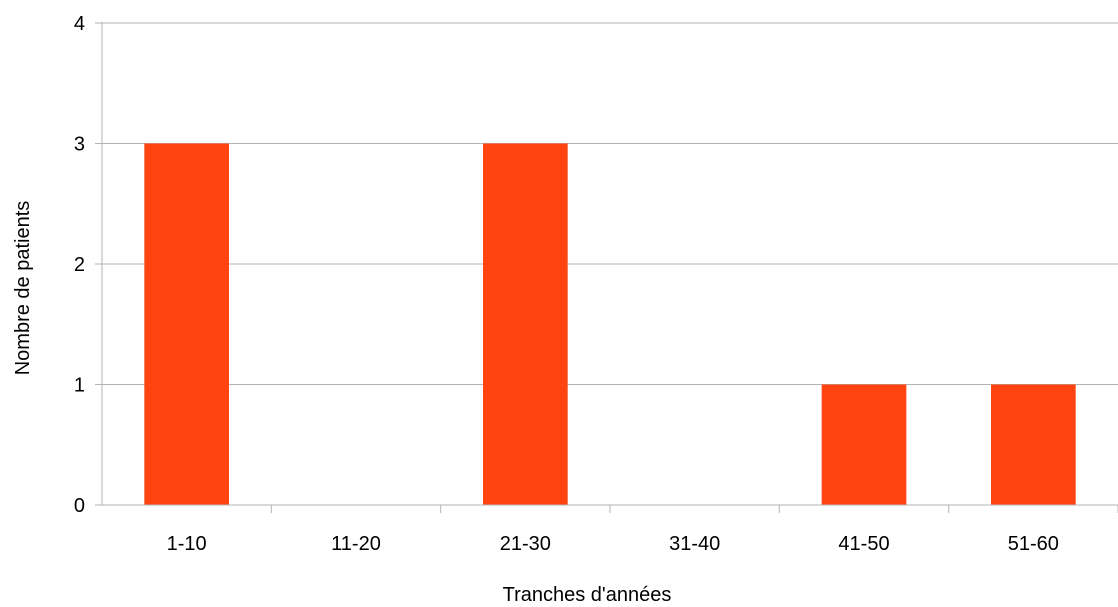  I want to click on y-tick-label: 1, so click(79, 386).